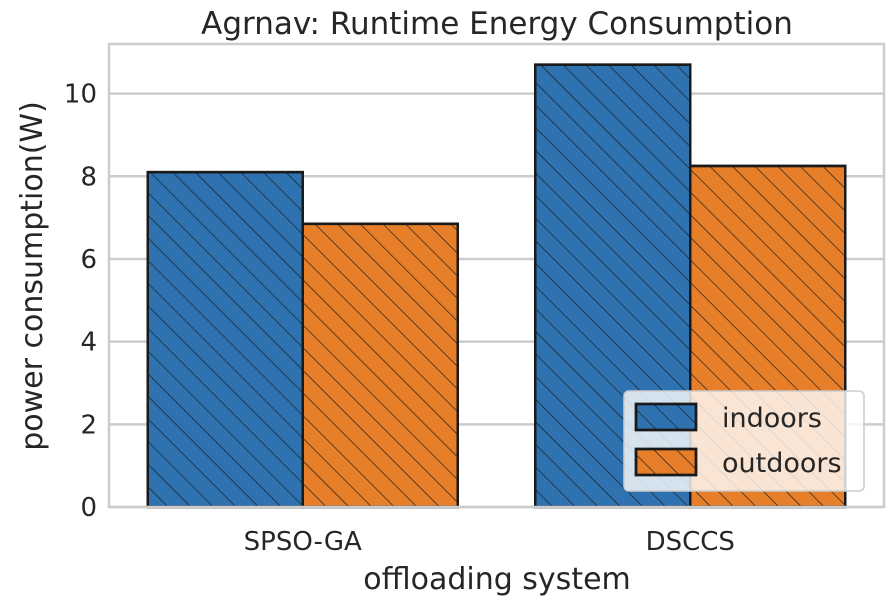 Image resolution: width=894 pixels, height=605 pixels. What do you see at coordinates (497, 24) in the screenshot?
I see `chart-title: Agrnav: Runtime Energy Consumption` at bounding box center [497, 24].